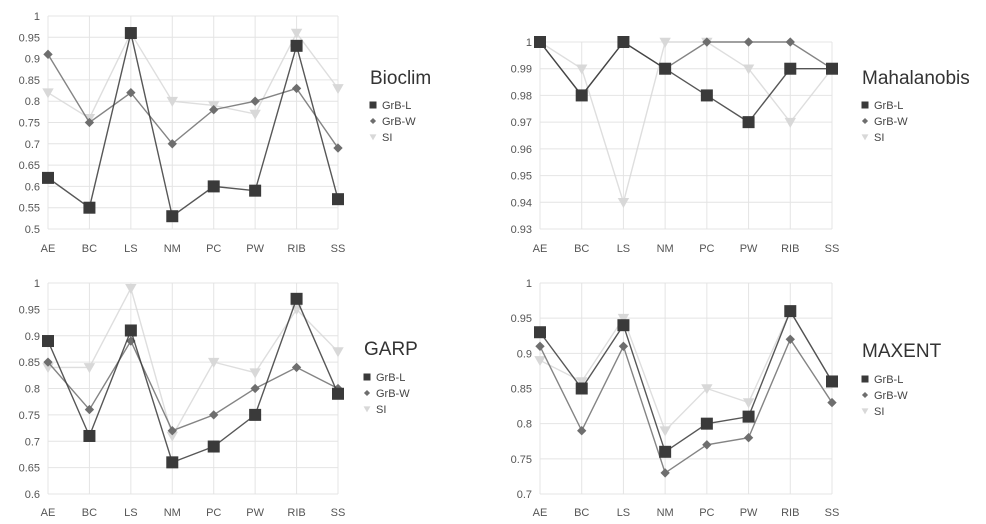  I want to click on series-line-grb-w, so click(193, 385).